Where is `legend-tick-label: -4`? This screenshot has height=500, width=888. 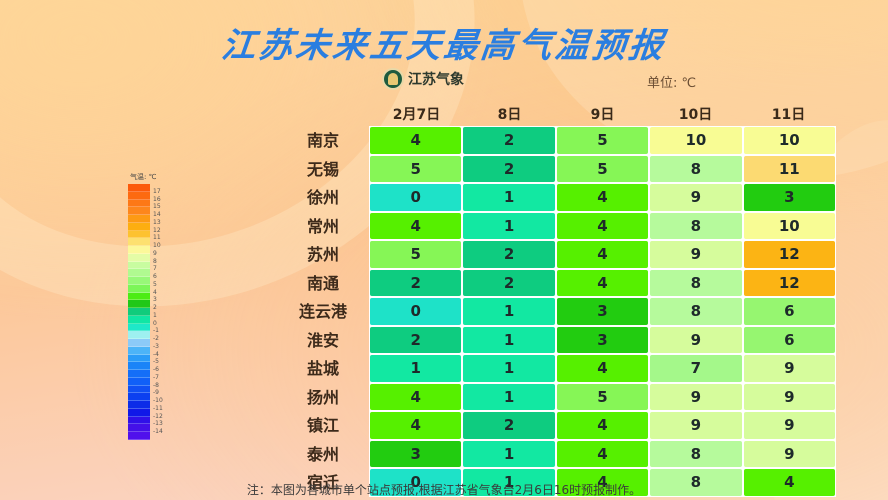 legend-tick-label: -4 is located at coordinates (156, 354).